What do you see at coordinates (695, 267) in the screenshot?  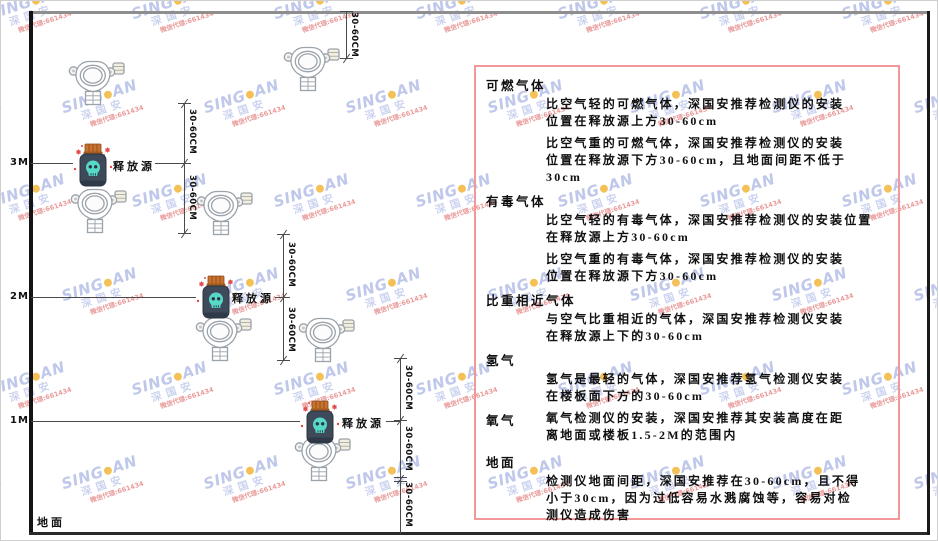 I see `section-paragraph: 比空气重的有毒气体，深国安推荐检测仪的安装 位置在释放源下方30-60cm` at bounding box center [695, 267].